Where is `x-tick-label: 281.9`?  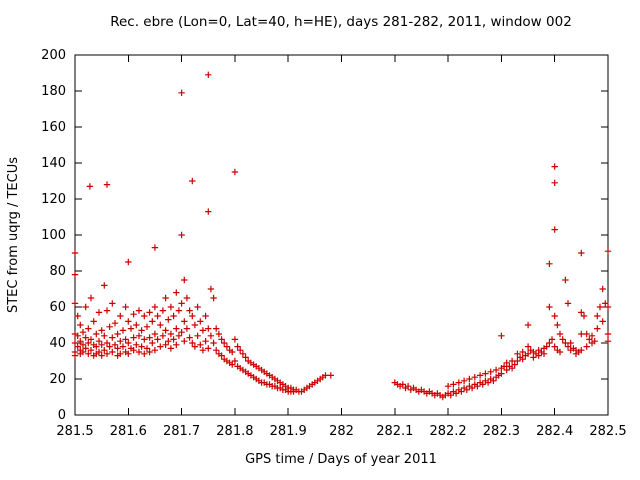
x-tick-label: 281.9 is located at coordinates (288, 431).